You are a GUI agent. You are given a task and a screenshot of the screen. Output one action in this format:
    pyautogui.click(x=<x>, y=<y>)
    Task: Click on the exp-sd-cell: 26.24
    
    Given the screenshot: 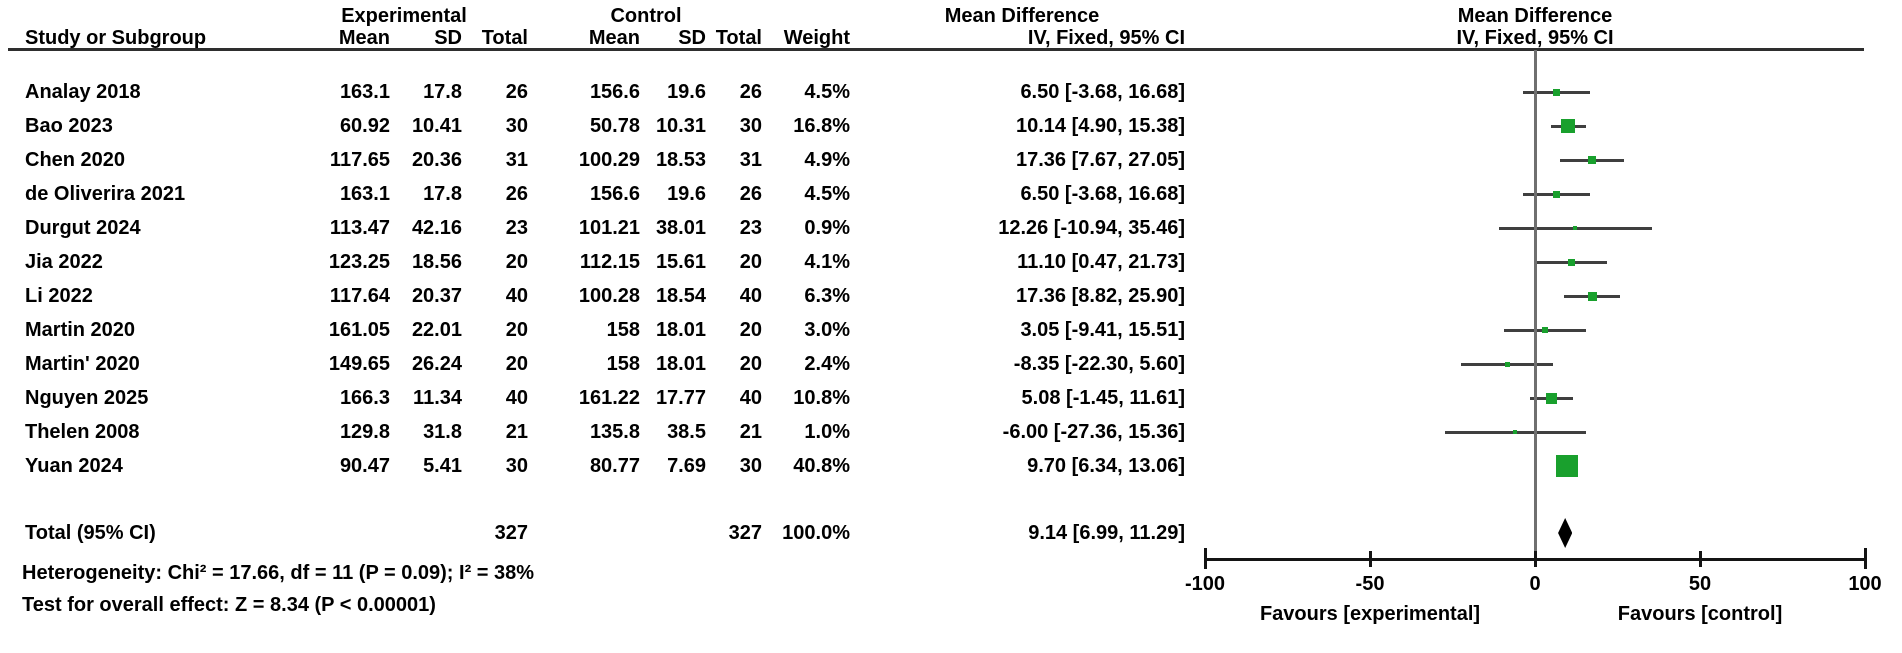 What is the action you would take?
    pyautogui.click(x=436, y=364)
    